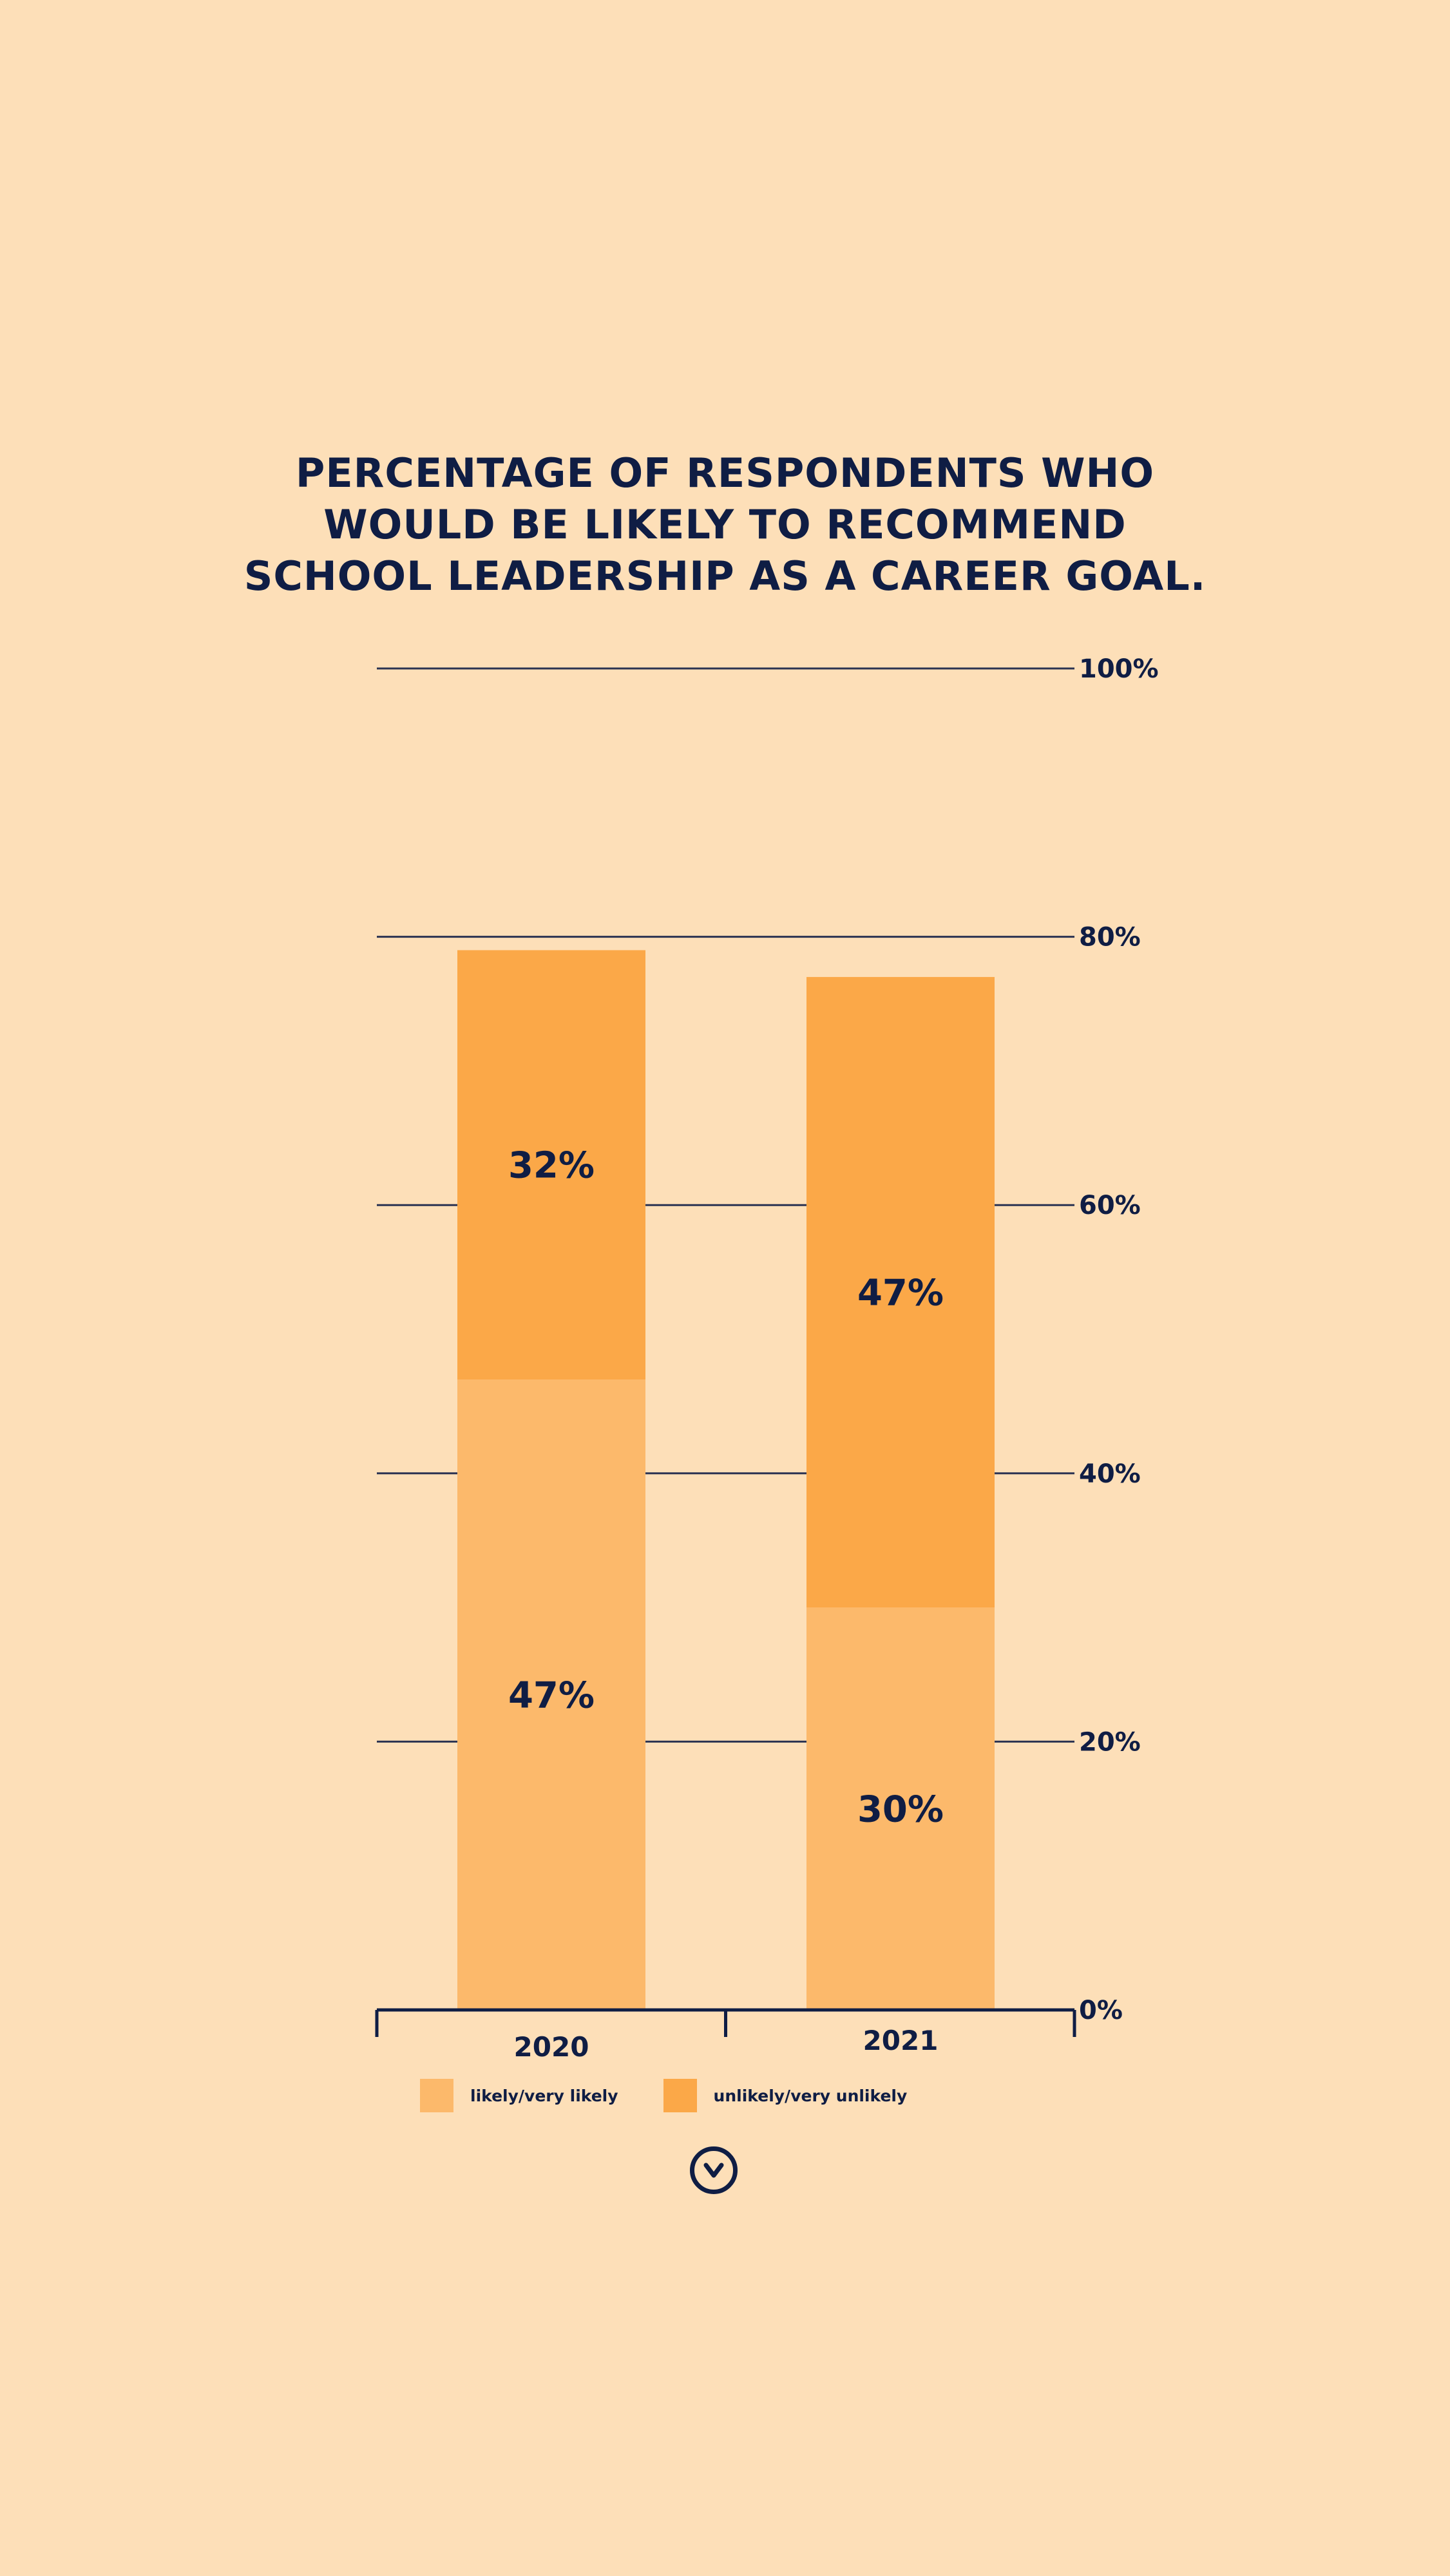 Image resolution: width=1450 pixels, height=2576 pixels. Describe the element at coordinates (1119, 669) in the screenshot. I see `y-tick-label-100: 100%` at that location.